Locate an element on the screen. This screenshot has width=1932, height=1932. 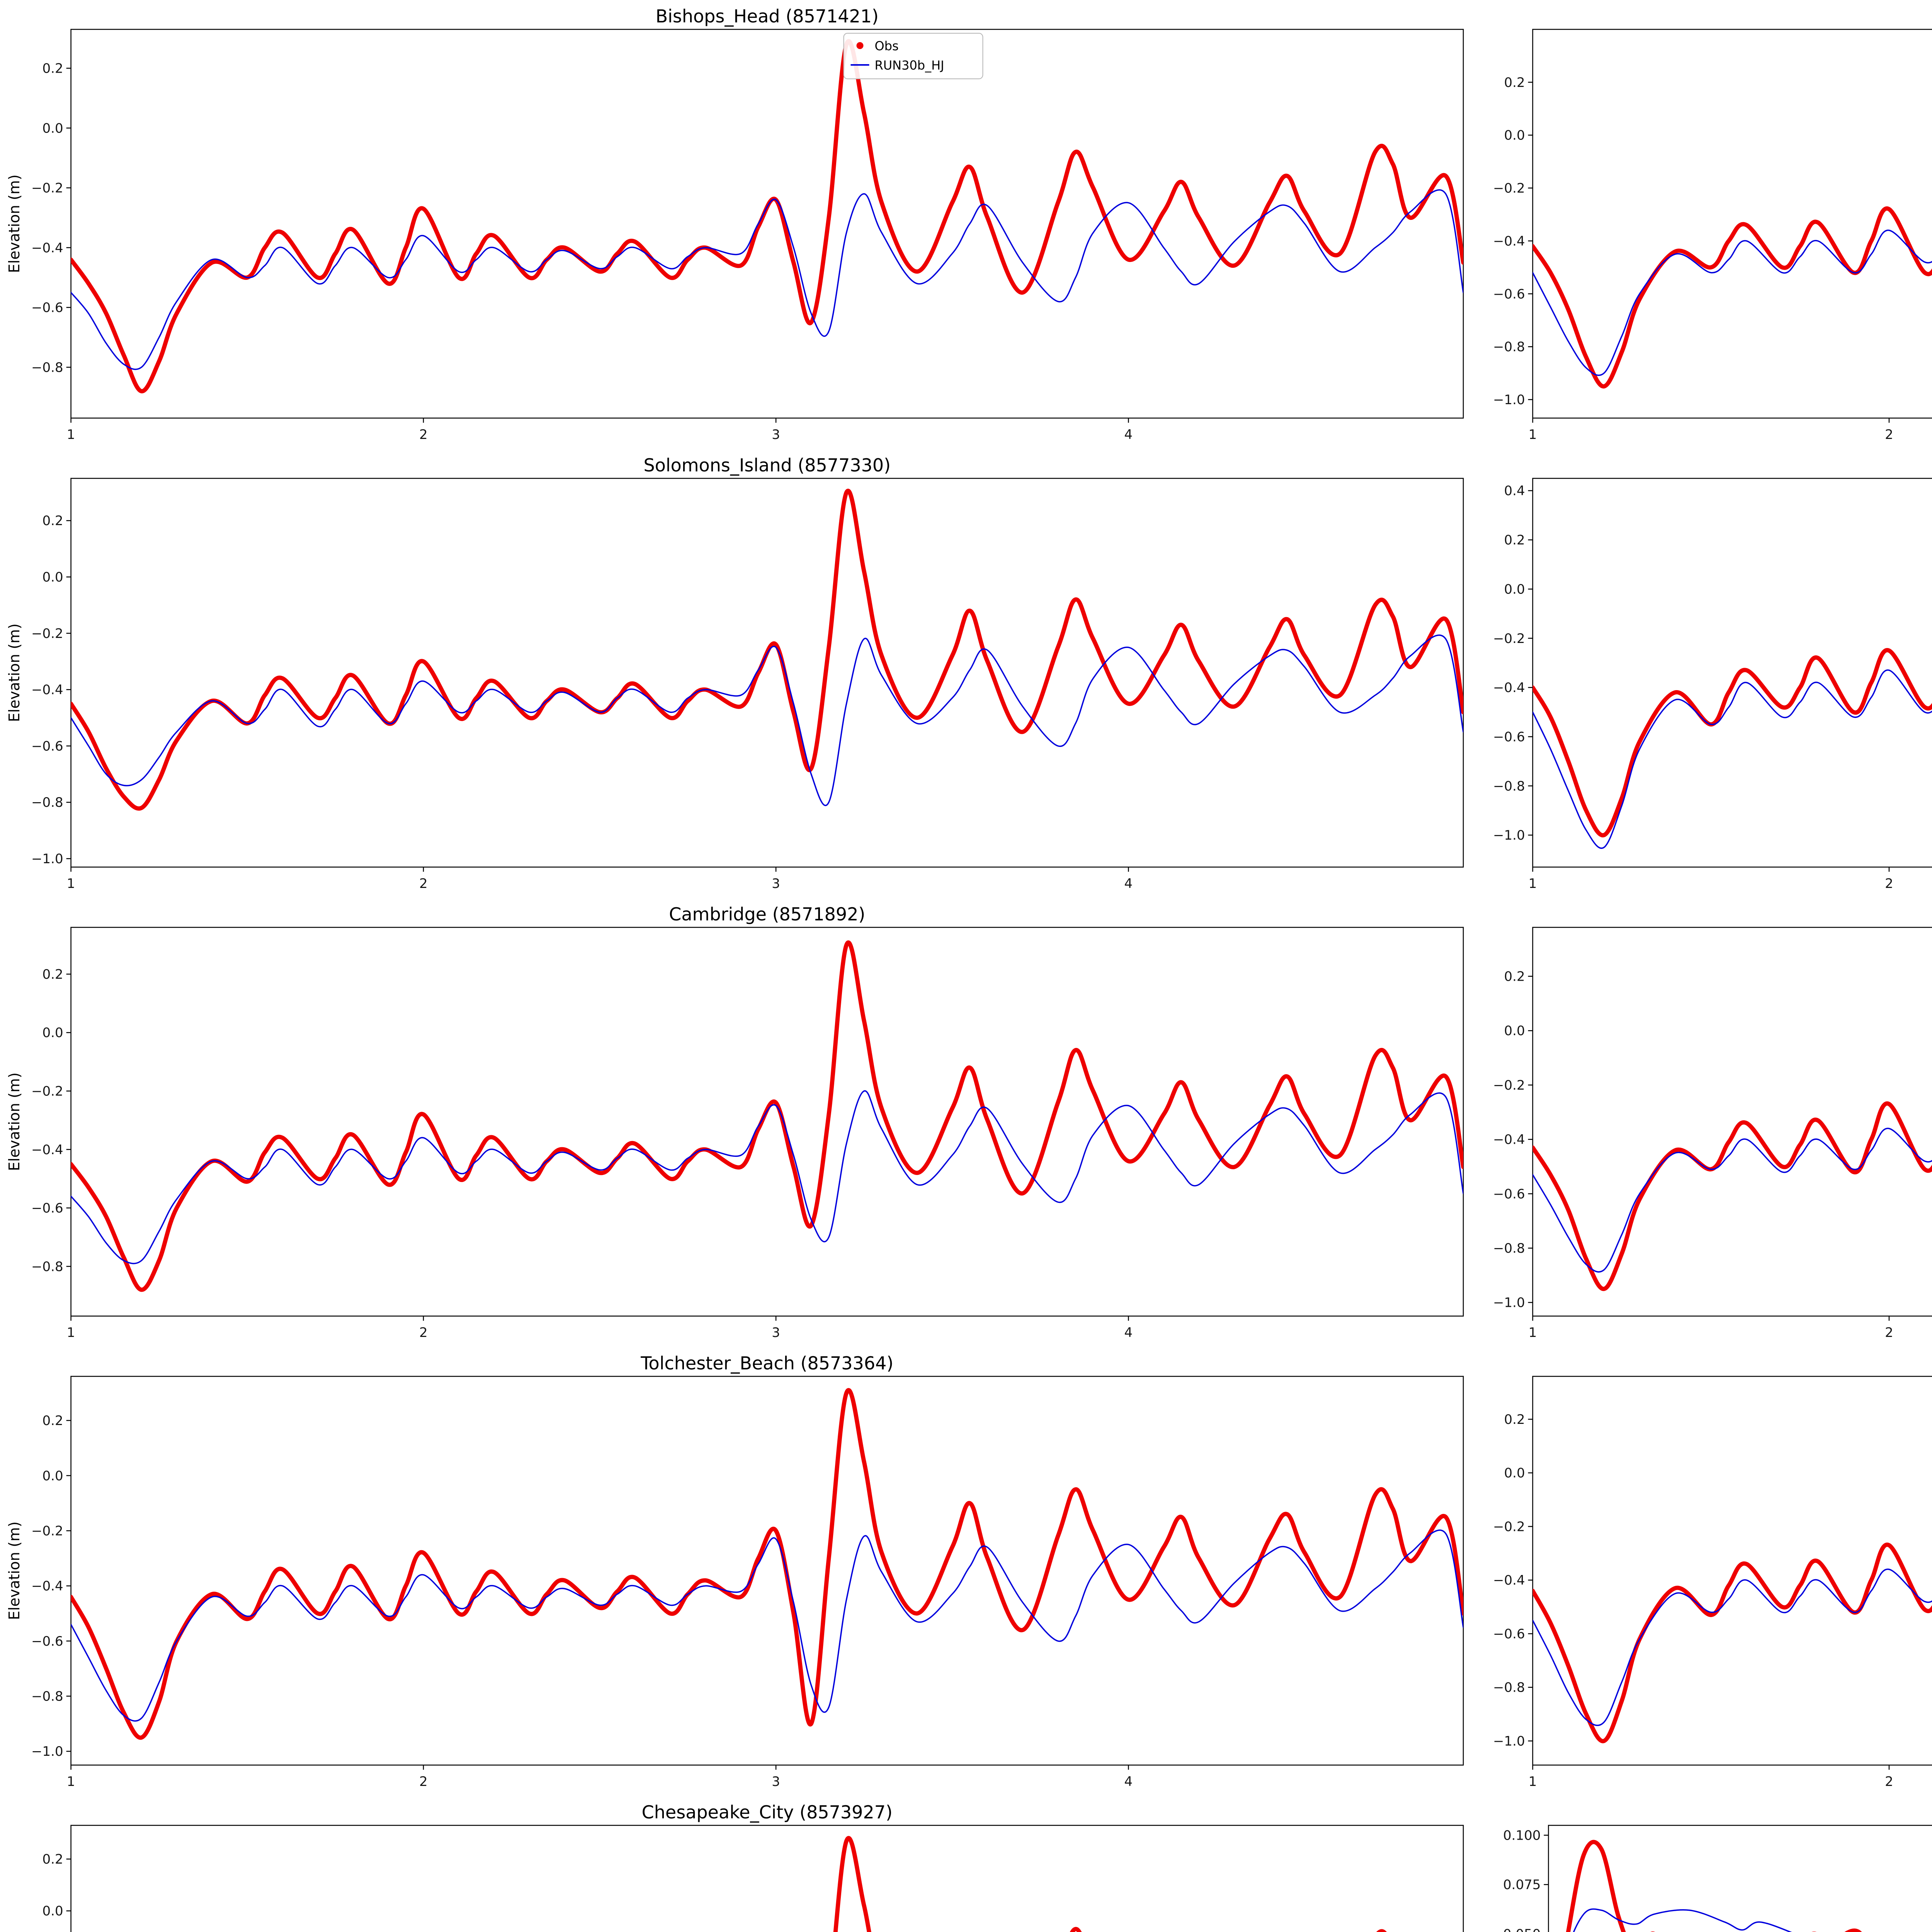
chart-title: Bishops_Head (8571421) is located at coordinates (767, 17).